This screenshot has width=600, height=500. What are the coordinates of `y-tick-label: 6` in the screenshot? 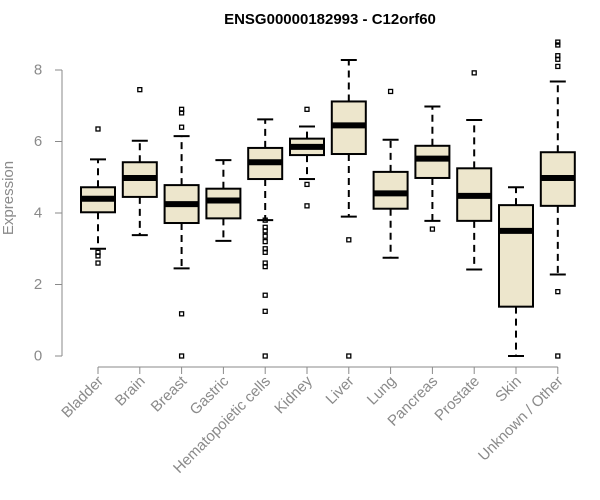 It's located at (38, 141).